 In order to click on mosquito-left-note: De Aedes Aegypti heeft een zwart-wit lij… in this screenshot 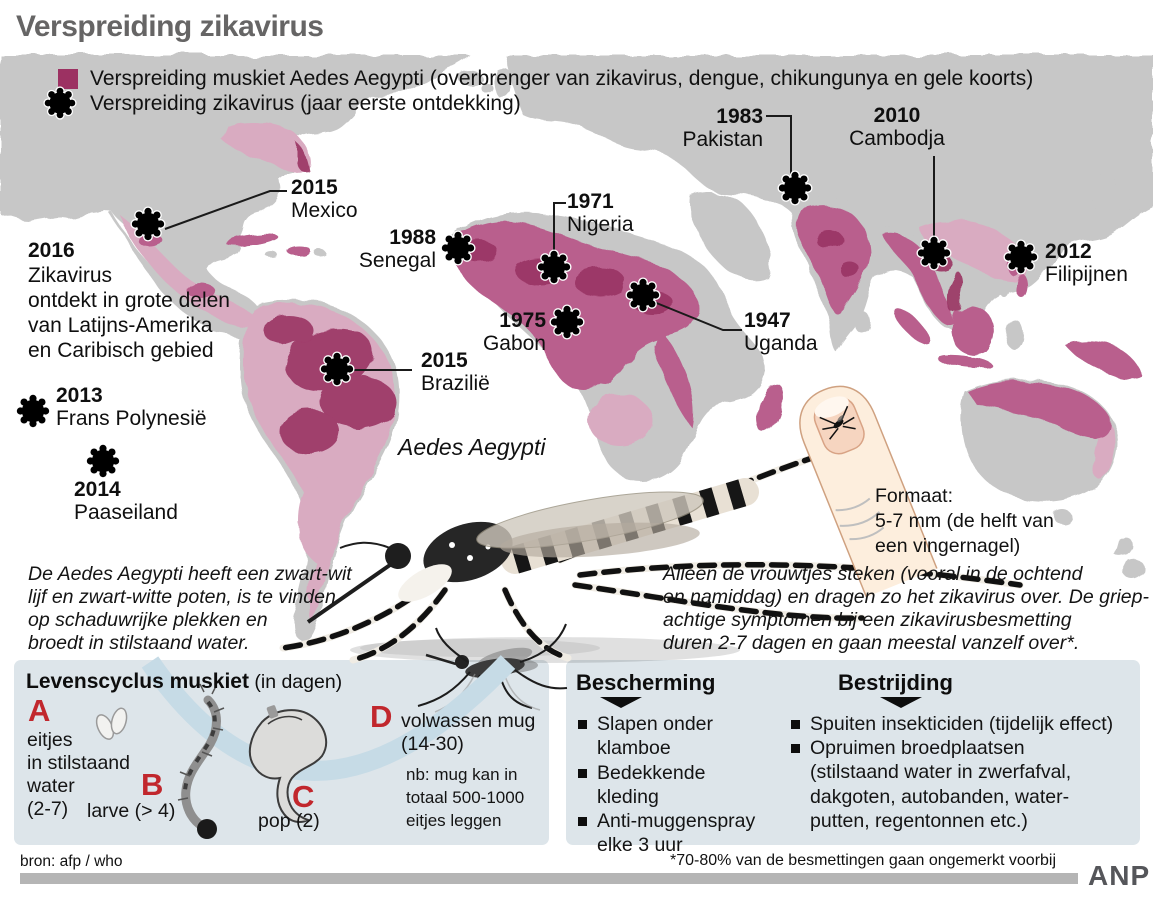, I will do `click(190, 608)`.